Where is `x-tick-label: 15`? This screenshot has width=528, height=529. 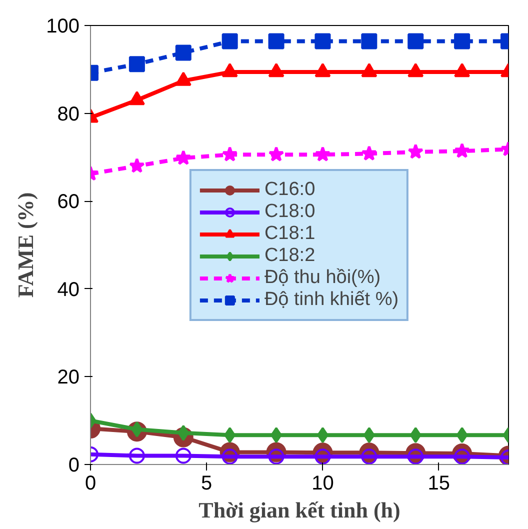
x-tick-label: 15 is located at coordinates (439, 483).